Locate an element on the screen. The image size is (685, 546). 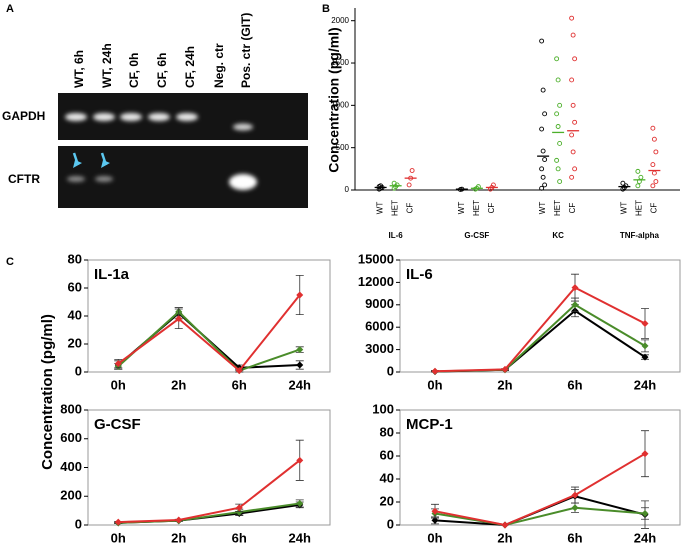
y-tick-label: 1500 is located at coordinates (340, 62).